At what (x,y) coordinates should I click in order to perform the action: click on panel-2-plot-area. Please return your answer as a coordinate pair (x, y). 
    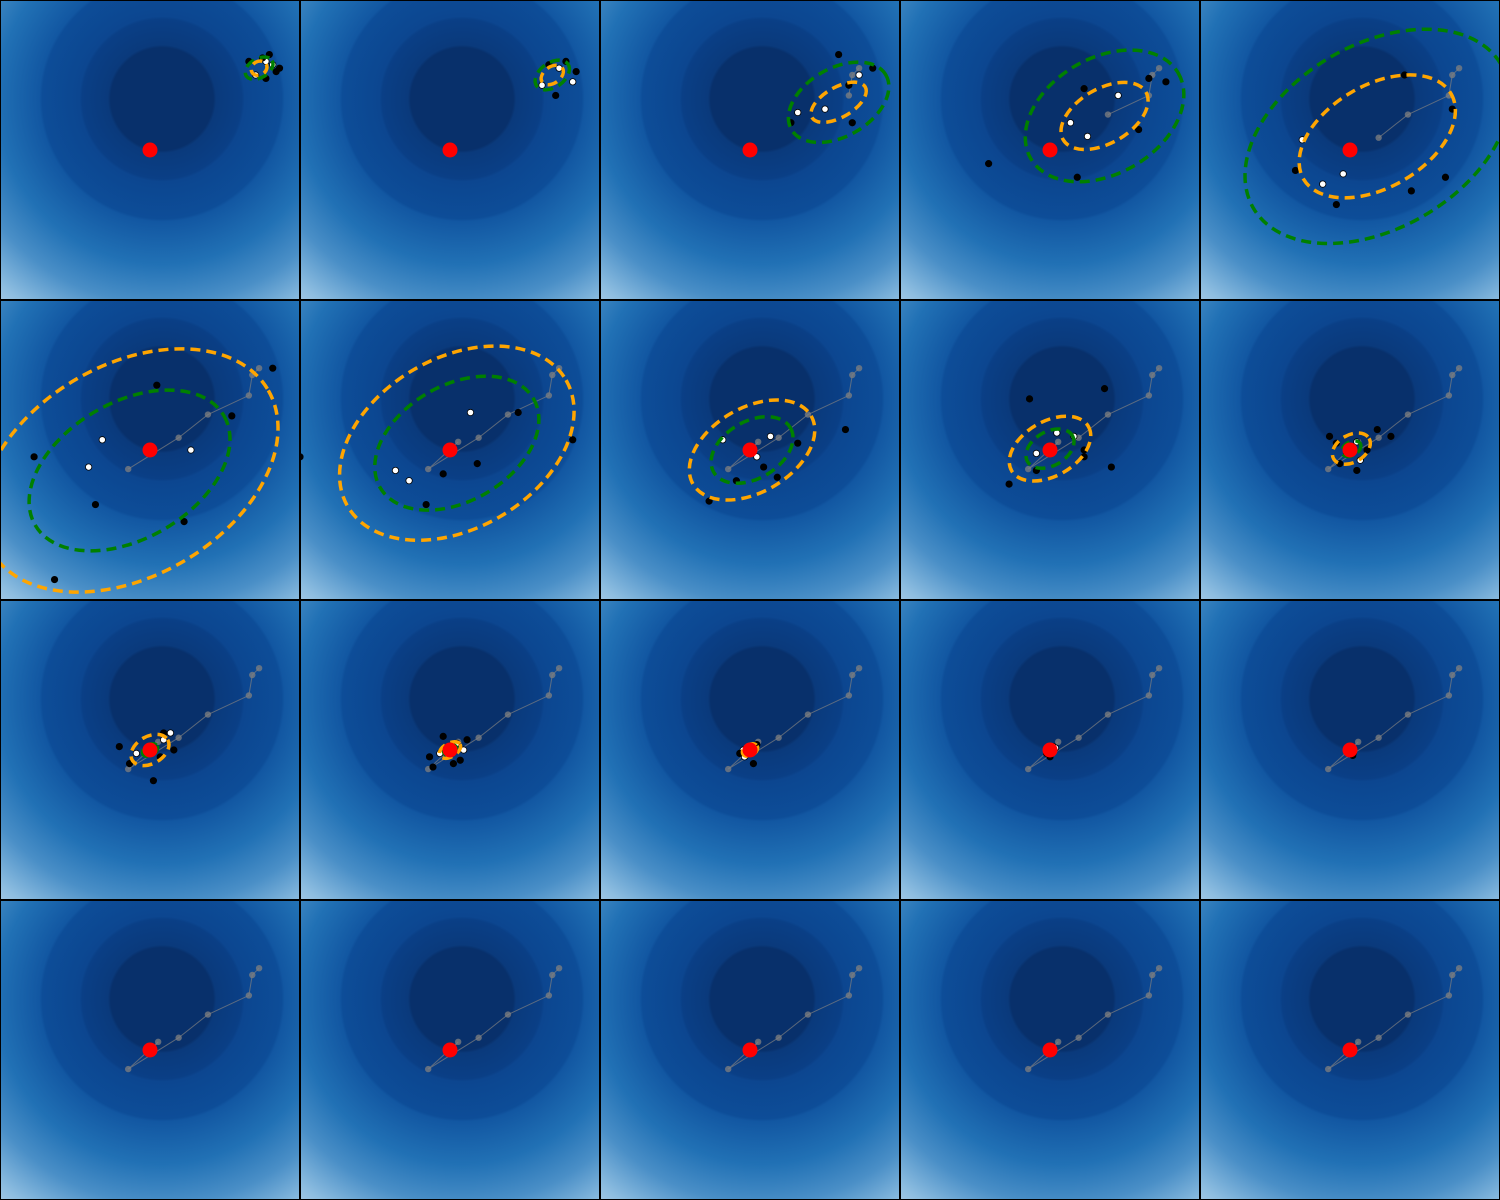
    Looking at the image, I should click on (450, 150).